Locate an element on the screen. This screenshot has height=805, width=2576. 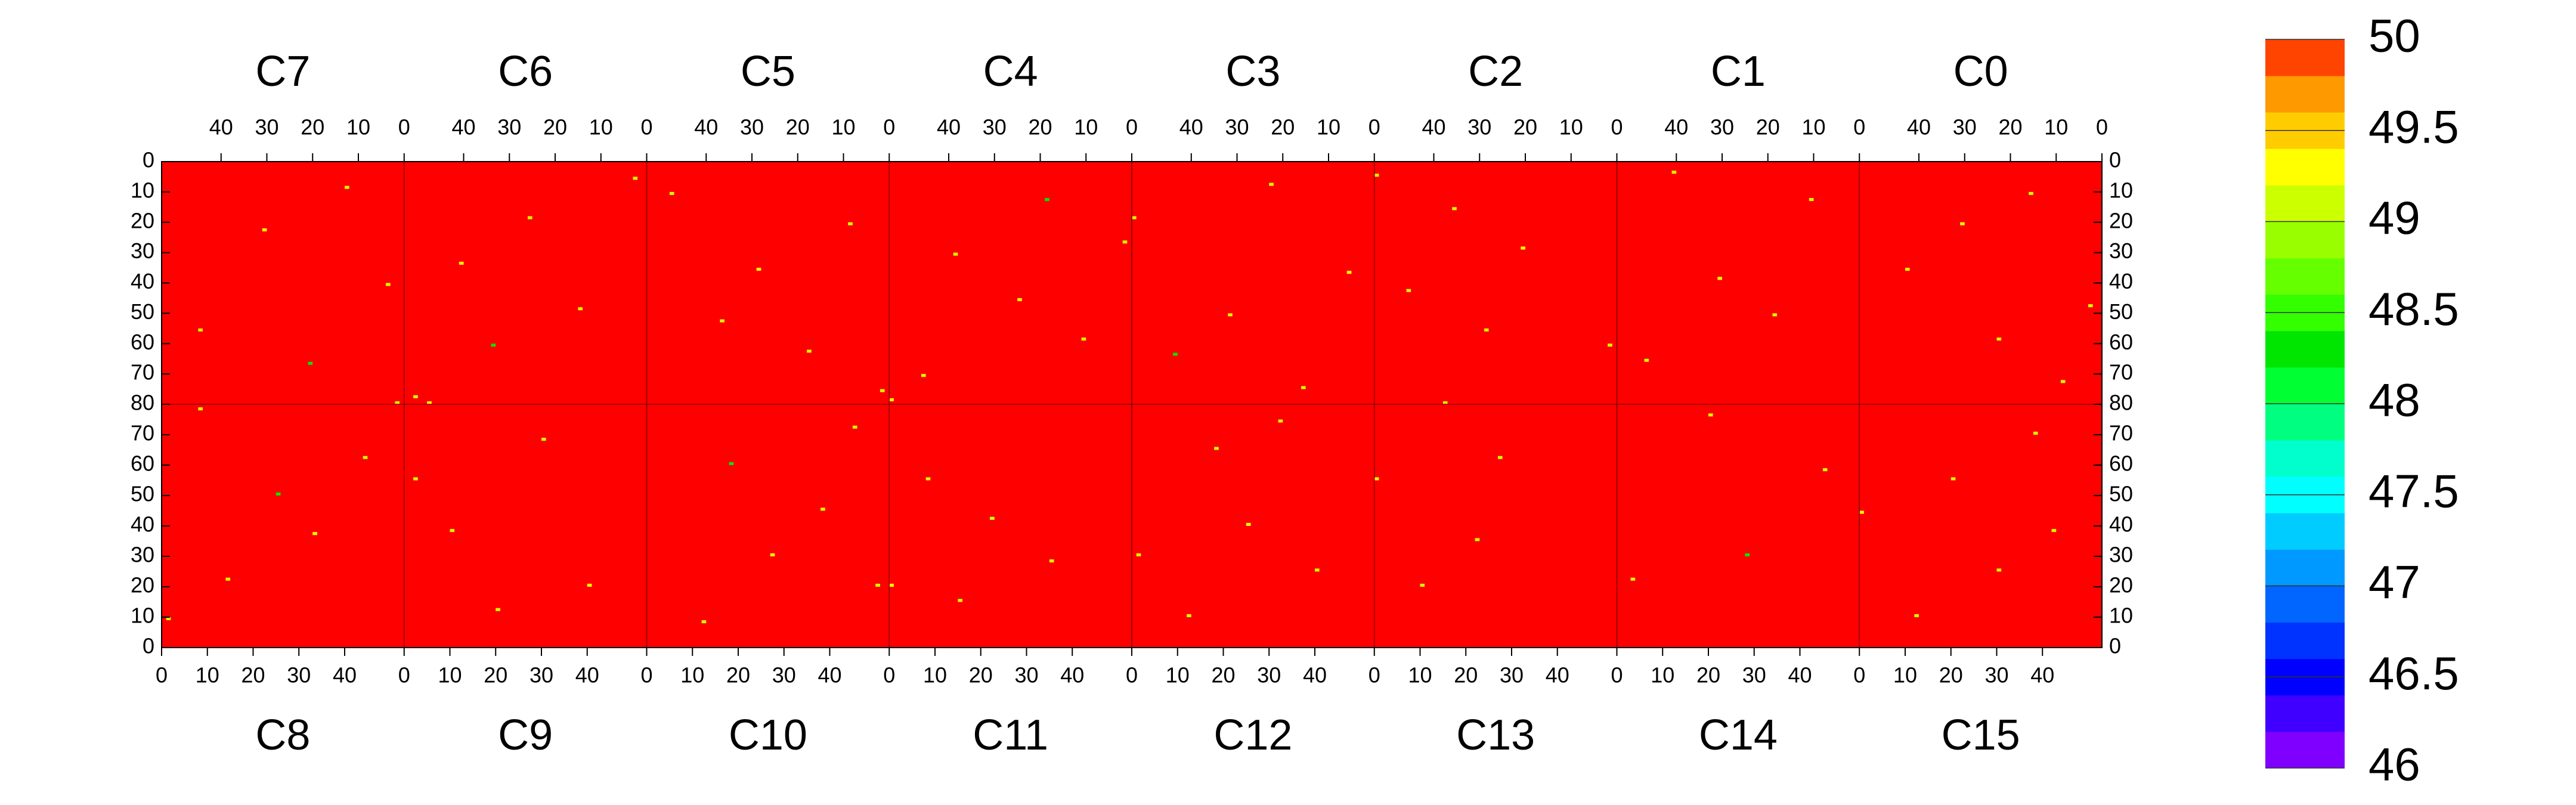
colorbar-tick-label: 49 is located at coordinates (2394, 217).